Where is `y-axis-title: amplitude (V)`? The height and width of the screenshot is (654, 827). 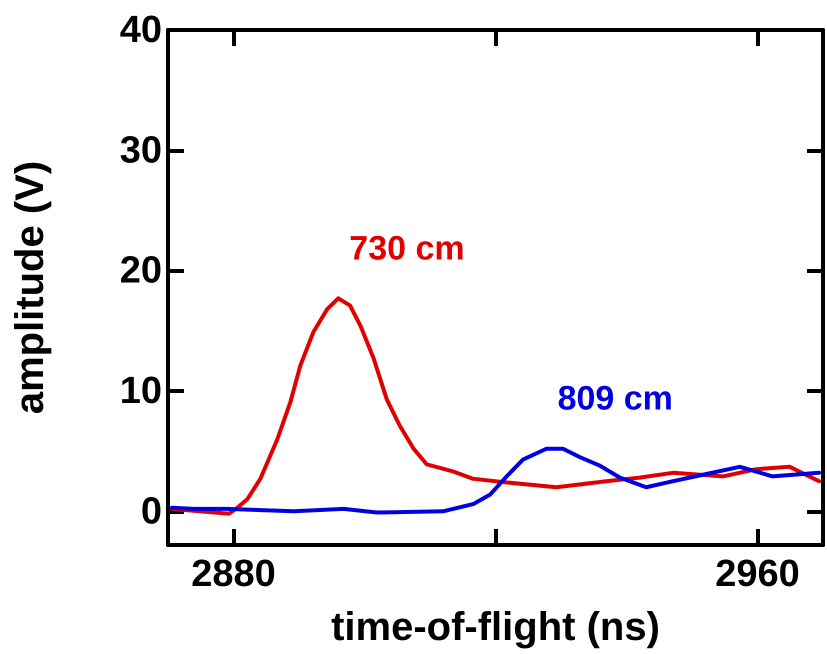
y-axis-title: amplitude (V) is located at coordinates (30, 287).